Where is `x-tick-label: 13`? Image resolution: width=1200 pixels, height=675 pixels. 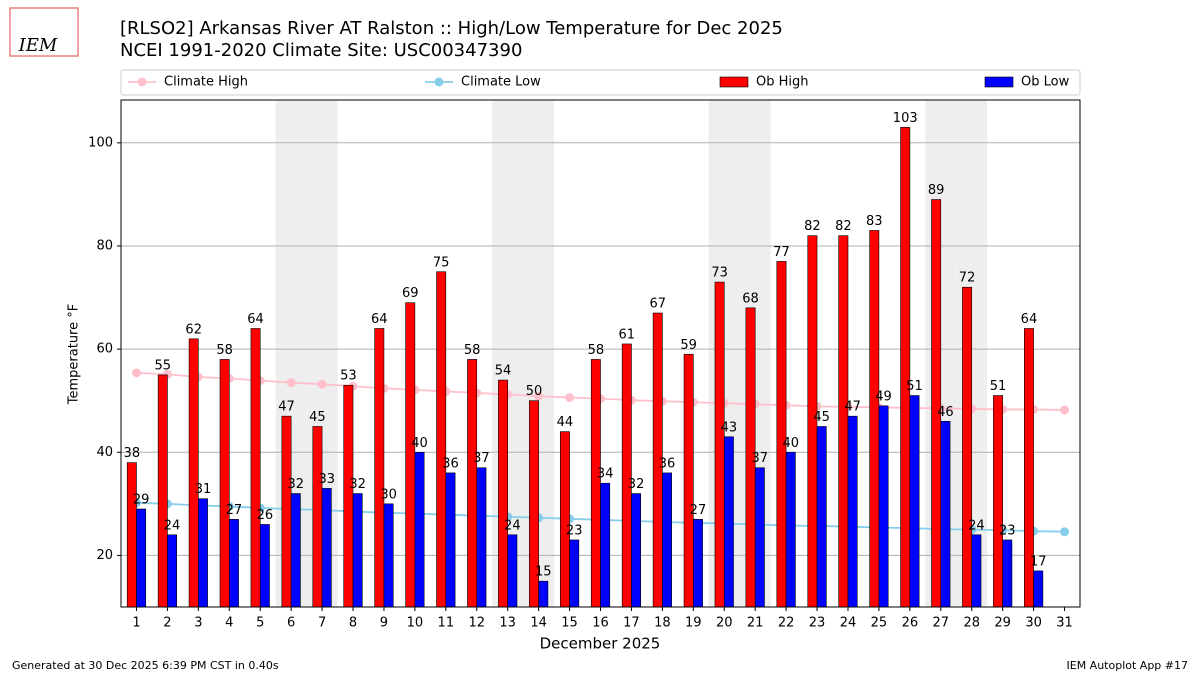
x-tick-label: 13 is located at coordinates (507, 623).